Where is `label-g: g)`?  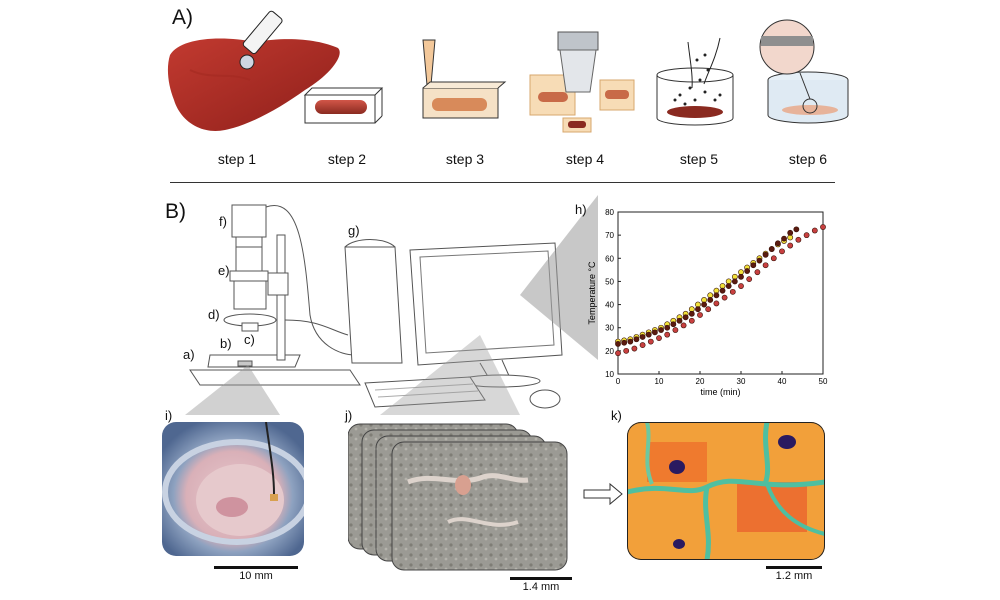 label-g: g) is located at coordinates (354, 230).